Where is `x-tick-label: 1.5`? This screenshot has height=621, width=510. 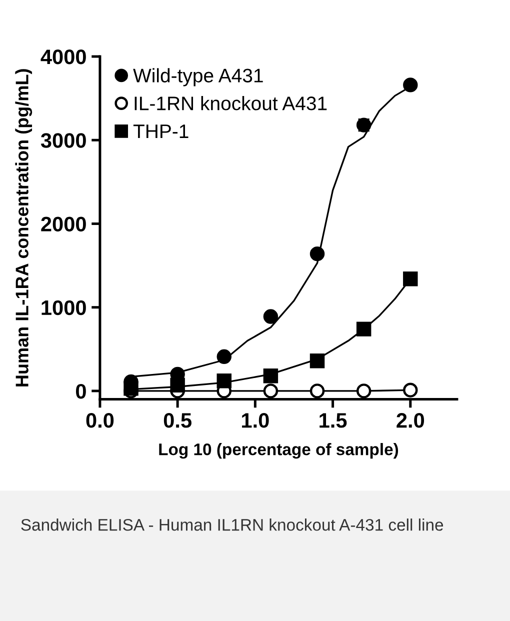 x-tick-label: 1.5 is located at coordinates (333, 420).